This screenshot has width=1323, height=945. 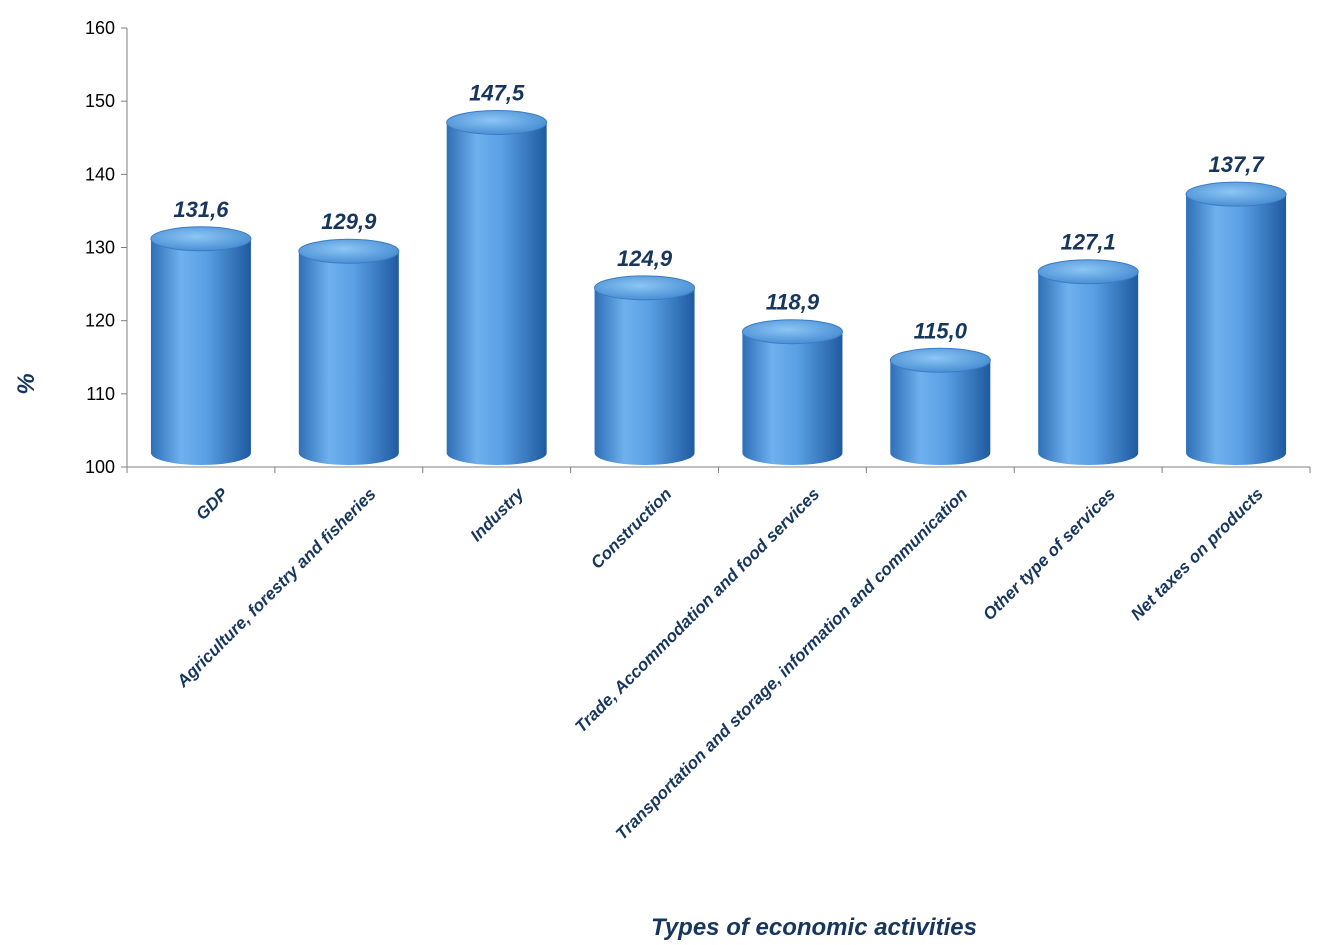 What do you see at coordinates (697, 610) in the screenshot?
I see `category-label: Trade, Accommodation and food services` at bounding box center [697, 610].